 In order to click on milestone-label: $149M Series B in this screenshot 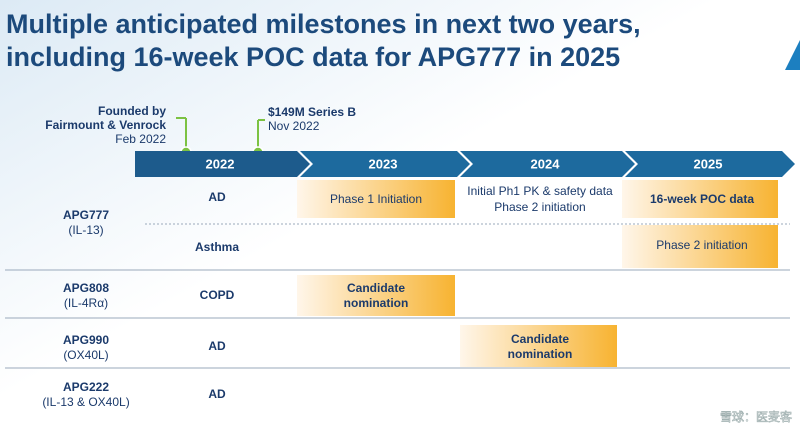, I will do `click(312, 112)`.